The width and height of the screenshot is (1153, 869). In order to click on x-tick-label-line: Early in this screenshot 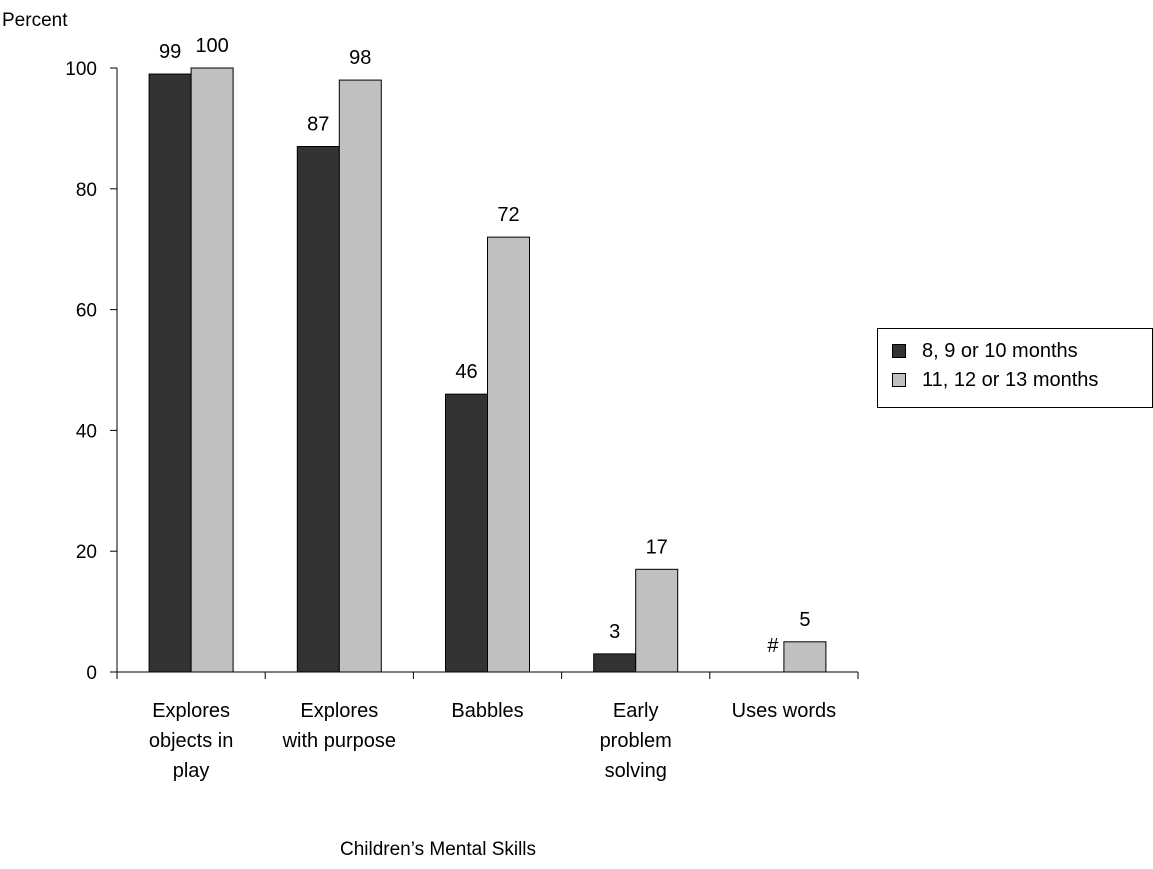, I will do `click(636, 711)`.